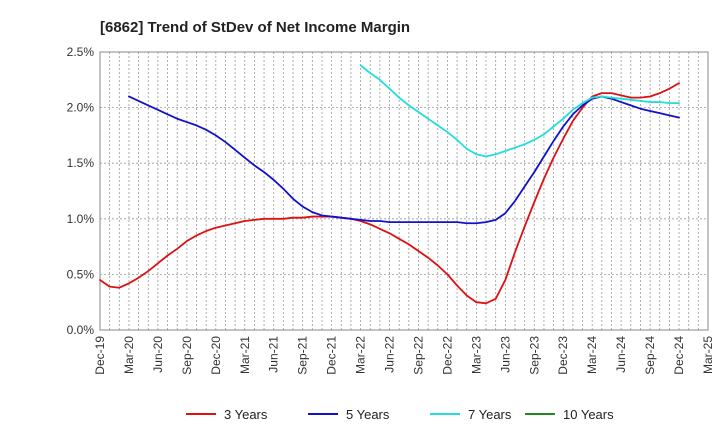  What do you see at coordinates (418, 355) in the screenshot?
I see `x-tick-label: Sep-22` at bounding box center [418, 355].